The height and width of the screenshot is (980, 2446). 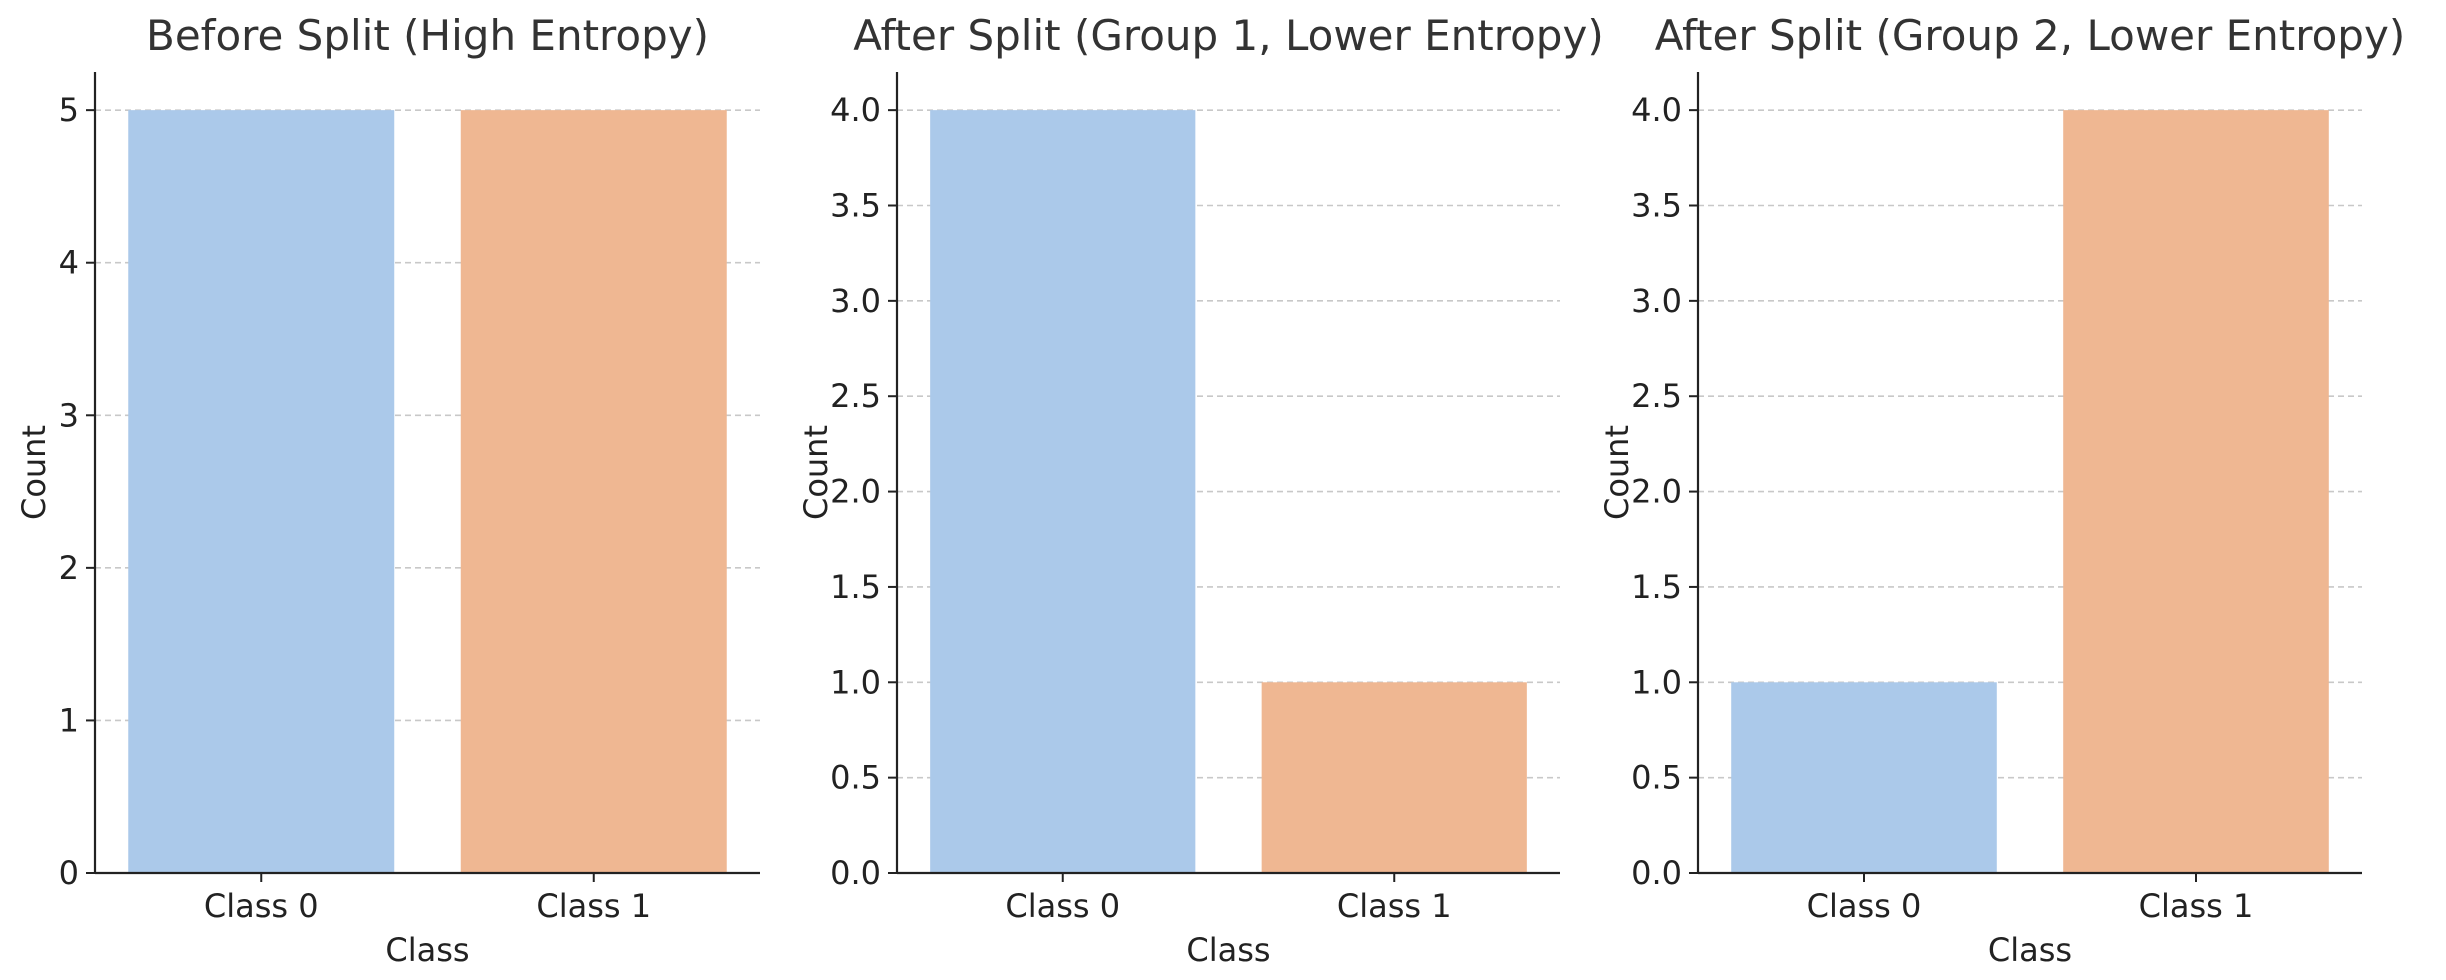 What do you see at coordinates (69, 263) in the screenshot?
I see `y-tick-label: 4` at bounding box center [69, 263].